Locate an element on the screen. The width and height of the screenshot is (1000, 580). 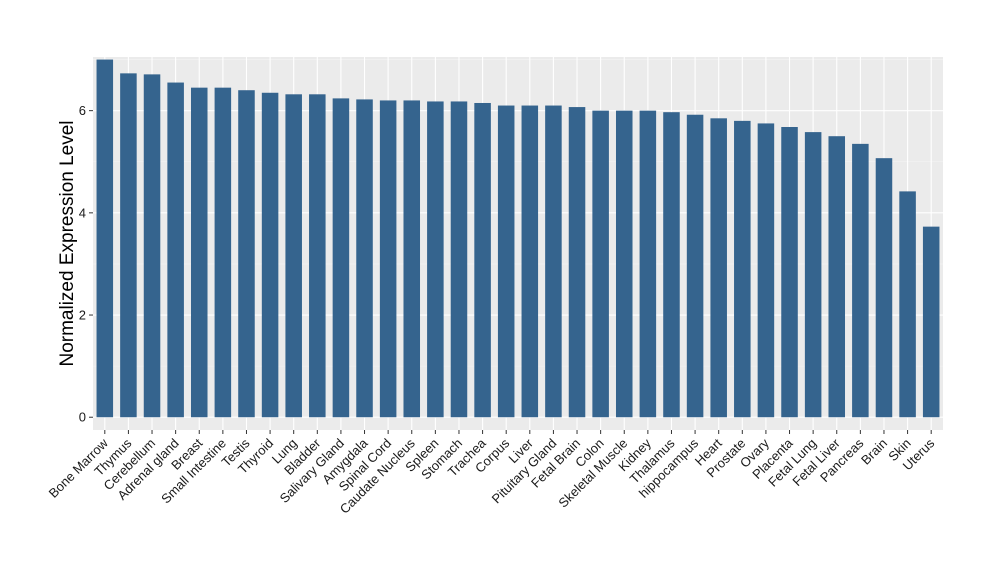
y-tick-label: 2 is located at coordinates (82, 315).